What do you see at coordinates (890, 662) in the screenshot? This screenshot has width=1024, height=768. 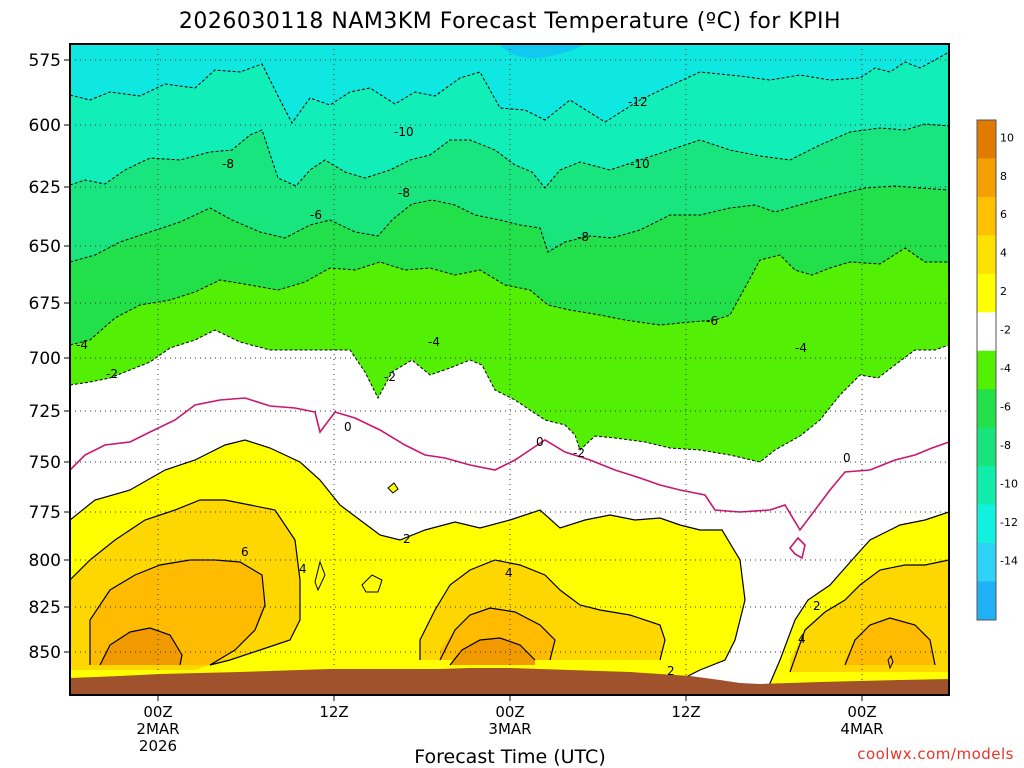 I see `small-loop` at bounding box center [890, 662].